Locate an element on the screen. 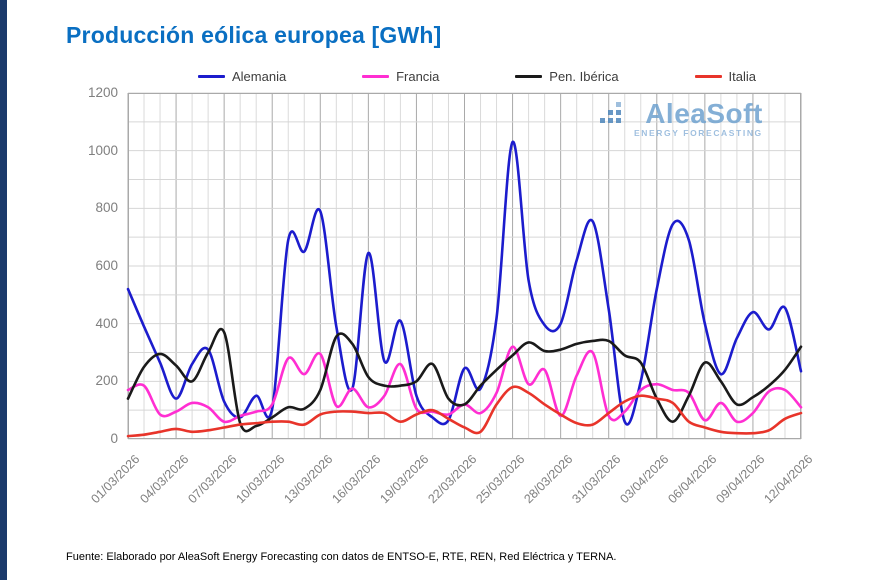  legend-item-alemania: Alemania is located at coordinates (242, 76).